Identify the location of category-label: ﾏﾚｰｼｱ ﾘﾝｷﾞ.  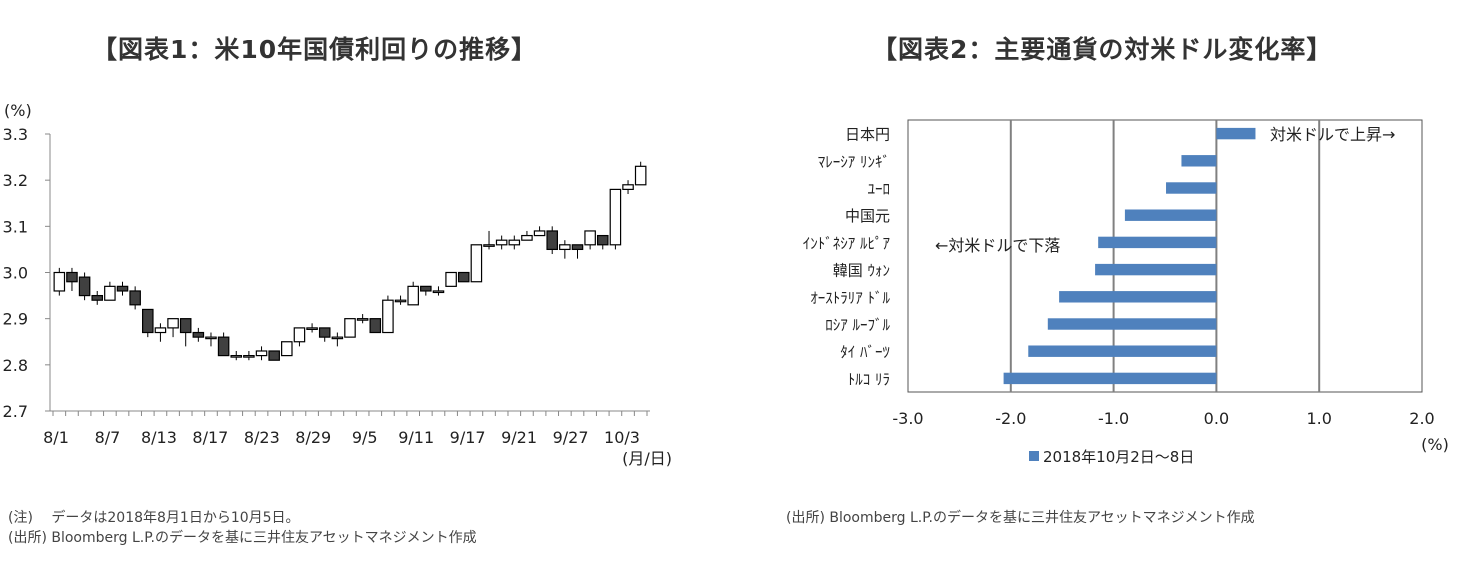
(854, 162).